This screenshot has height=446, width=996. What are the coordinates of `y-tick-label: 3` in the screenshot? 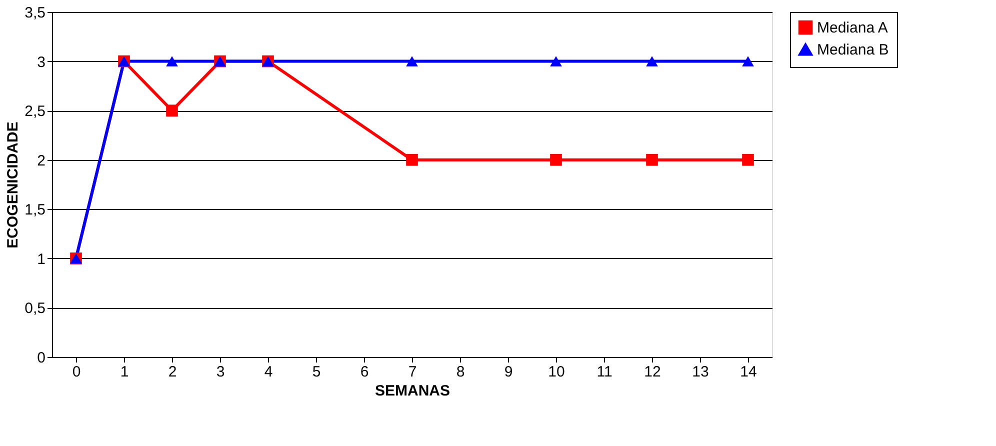 It's located at (41, 62).